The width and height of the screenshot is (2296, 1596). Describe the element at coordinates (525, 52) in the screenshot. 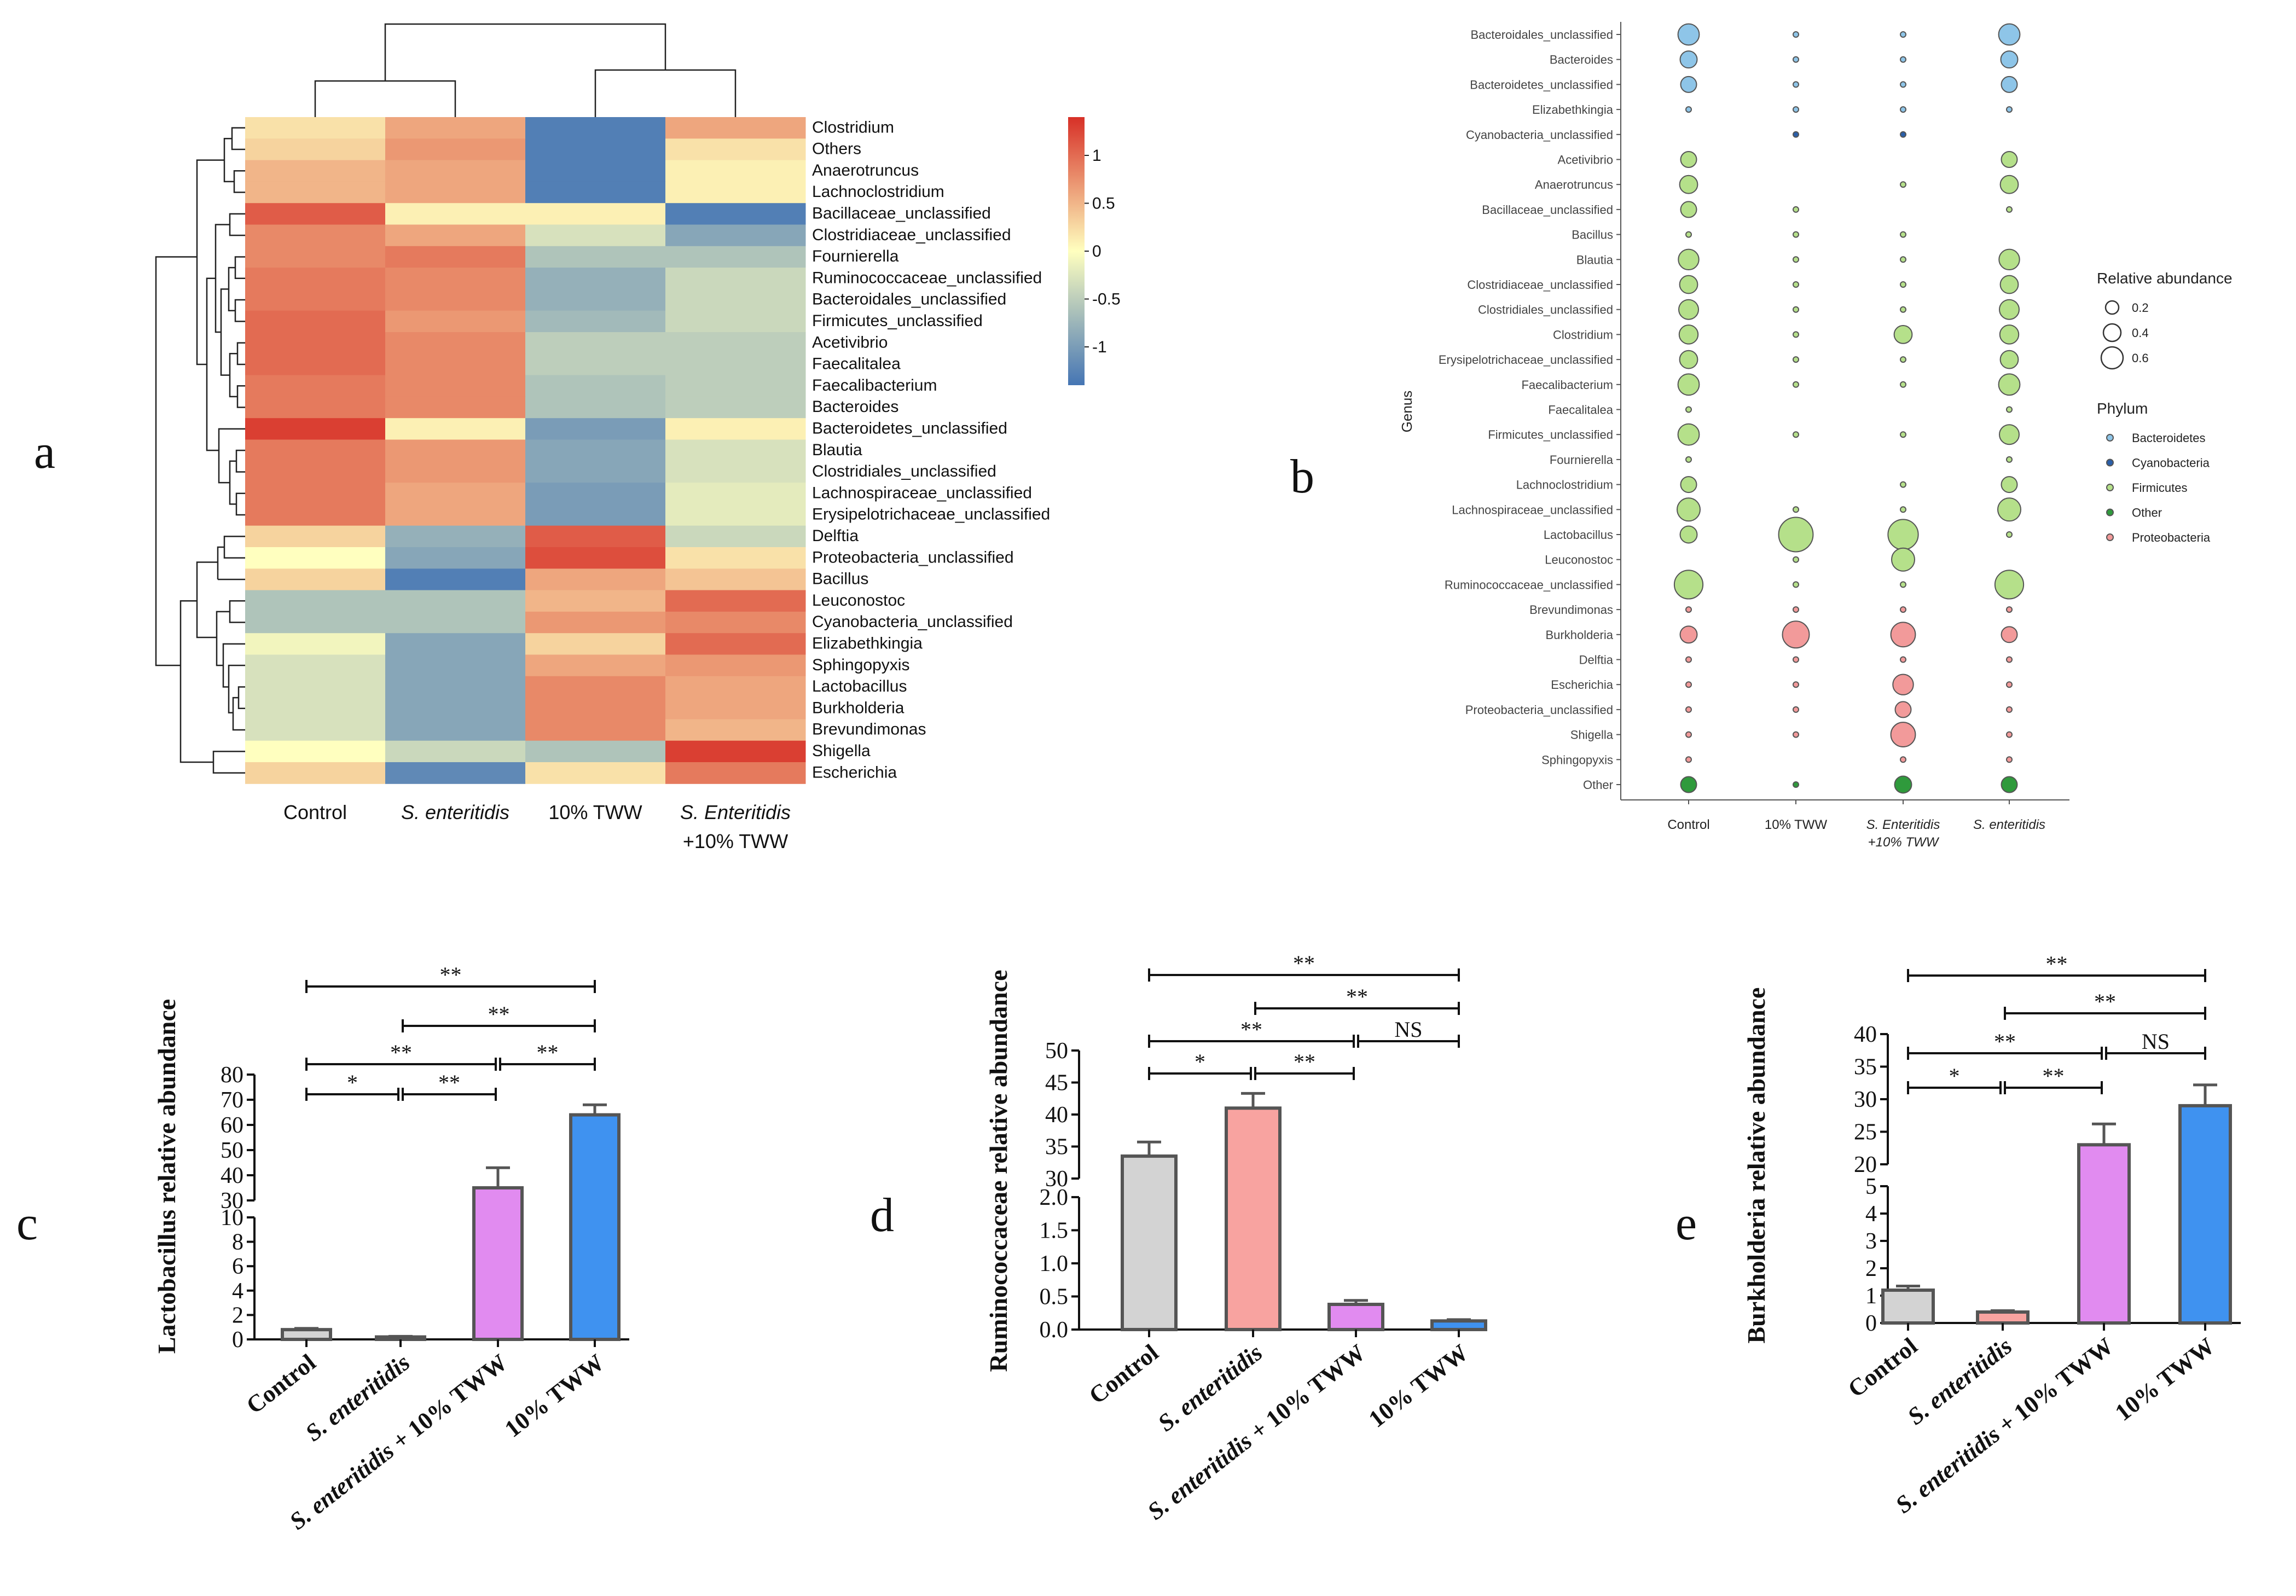

I see `column-dendrogram-branch` at that location.